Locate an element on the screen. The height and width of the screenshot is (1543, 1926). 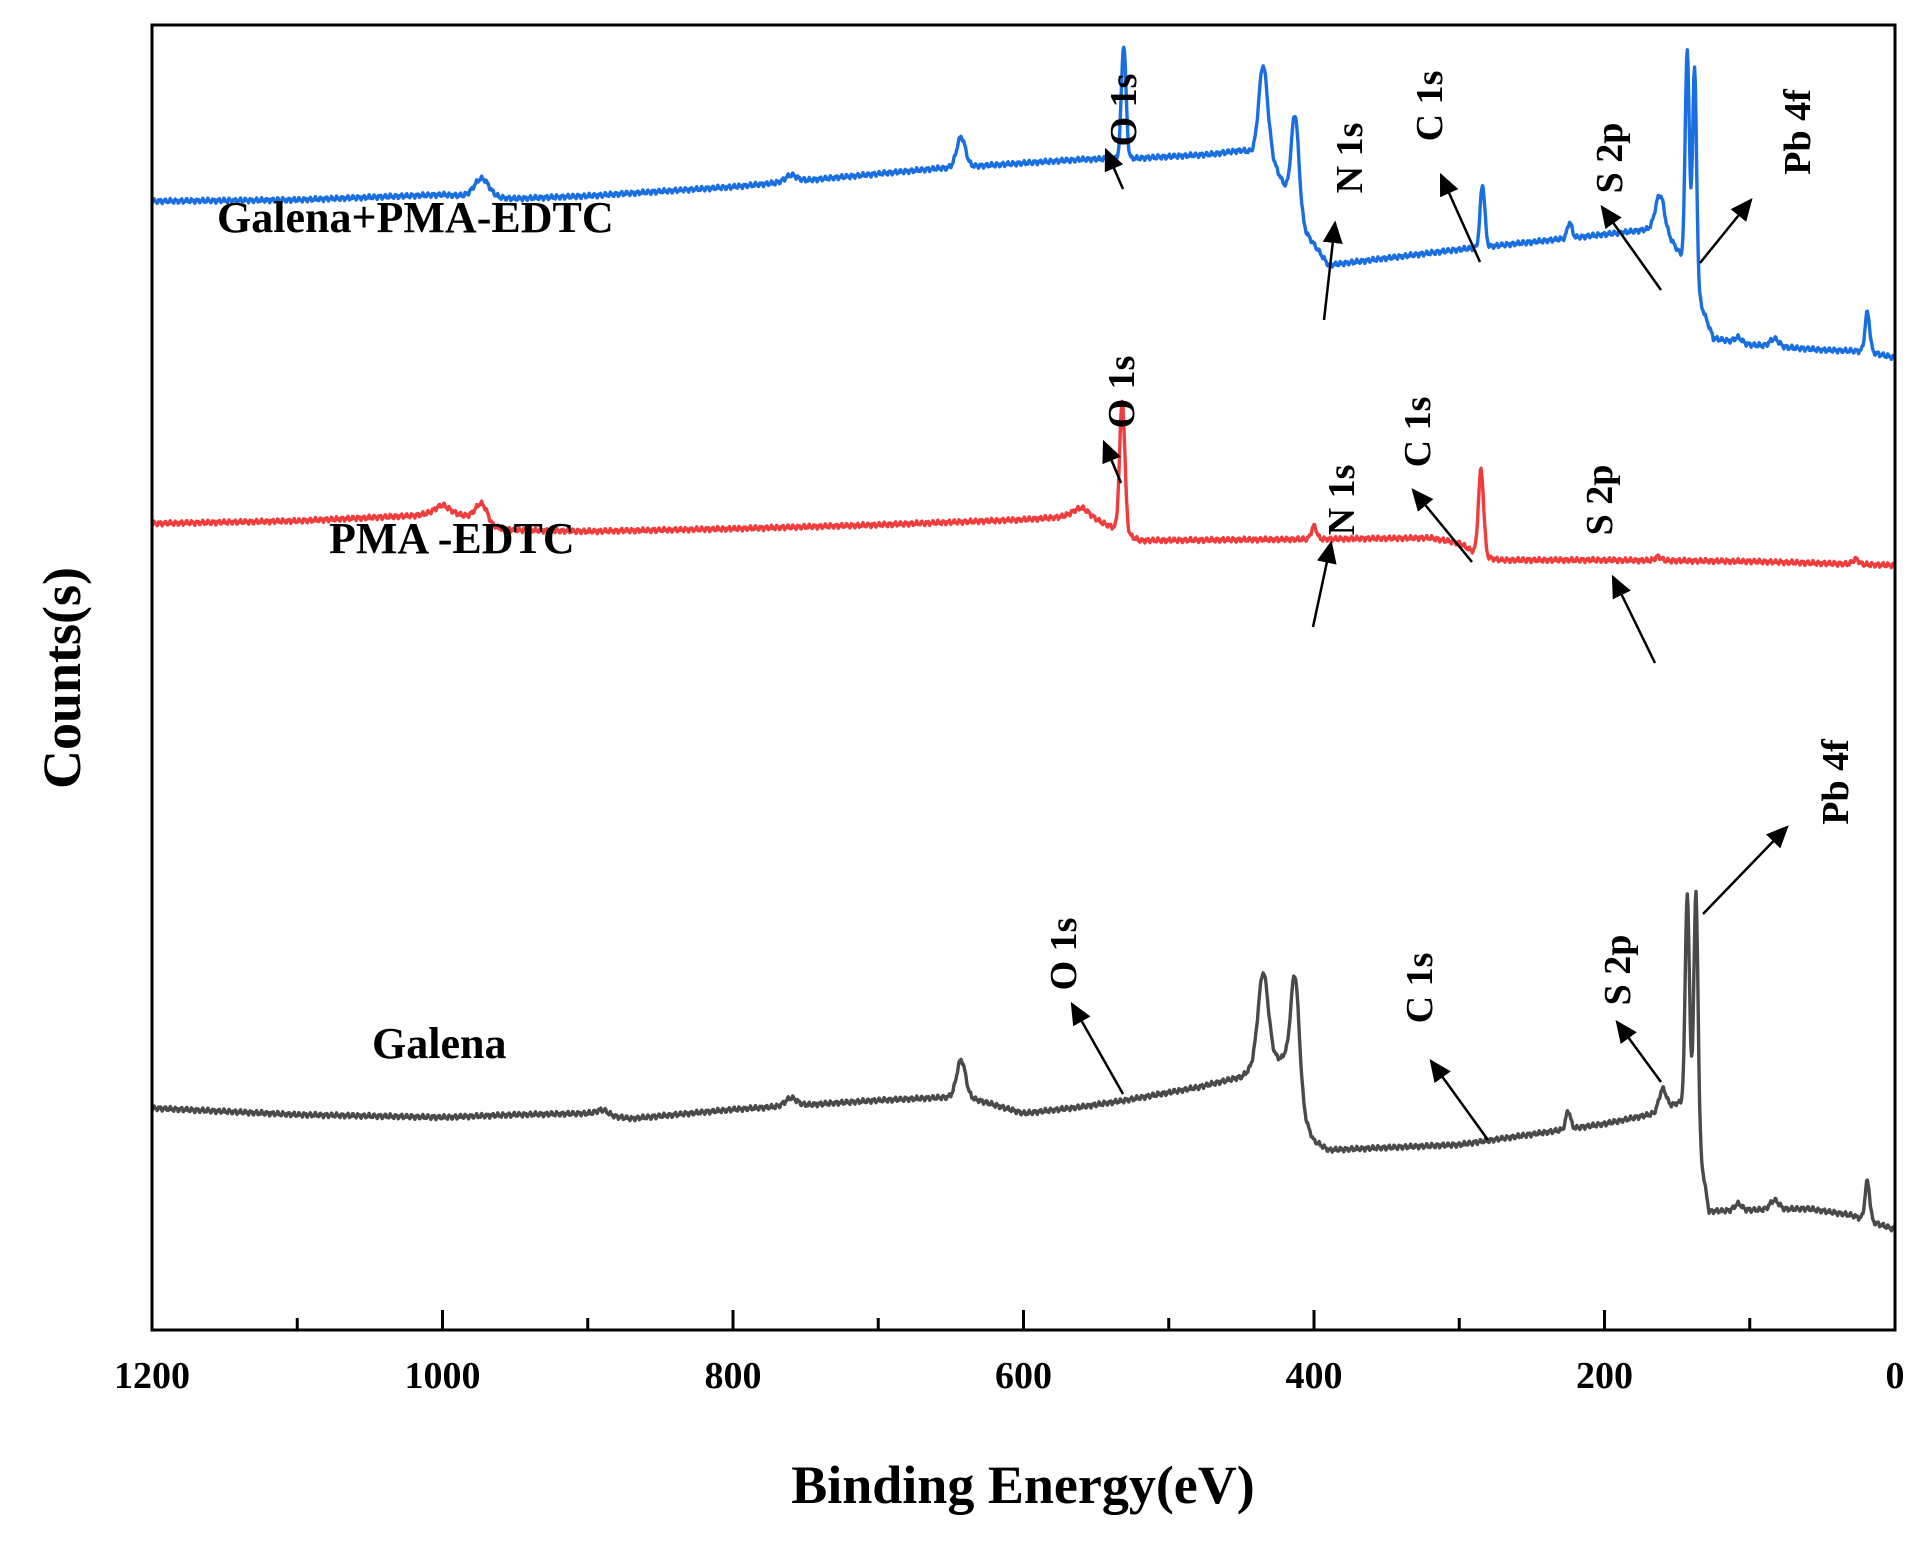
x-tick-label: 1200 is located at coordinates (152, 1376).